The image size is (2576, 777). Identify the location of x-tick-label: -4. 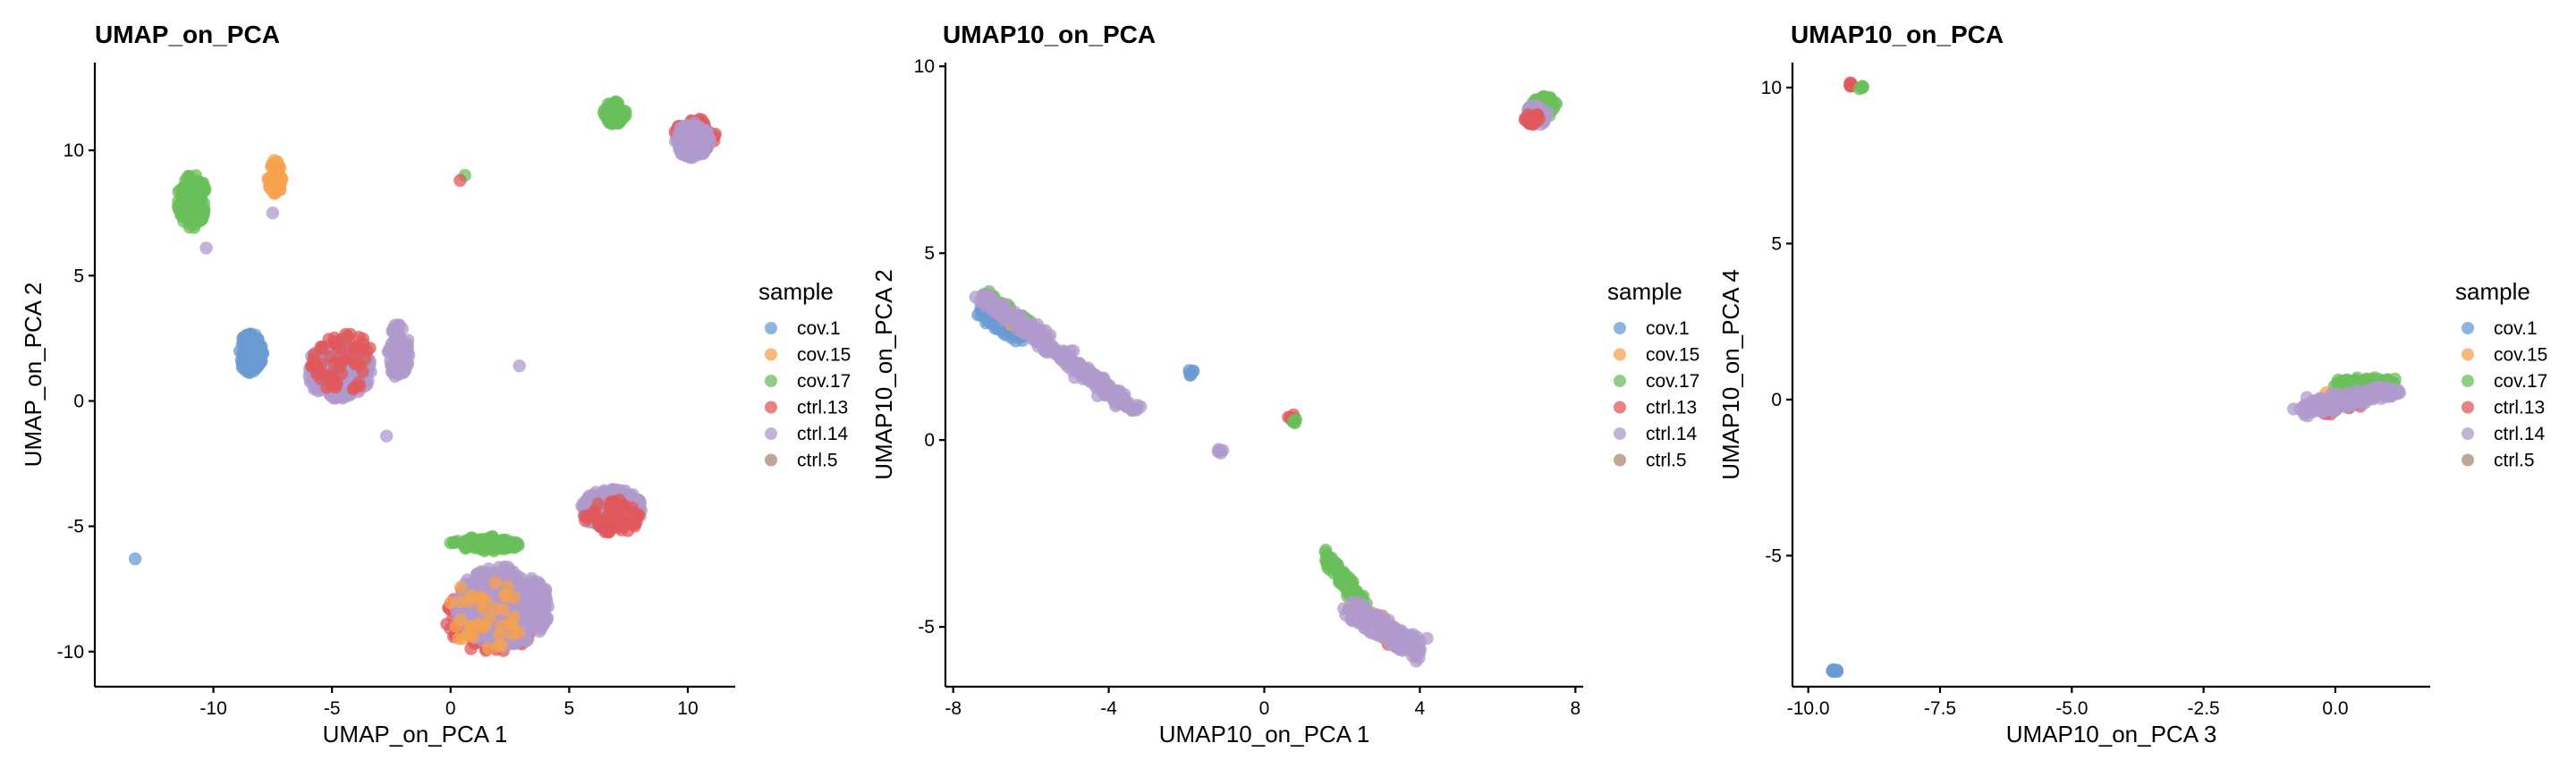
(1108, 708).